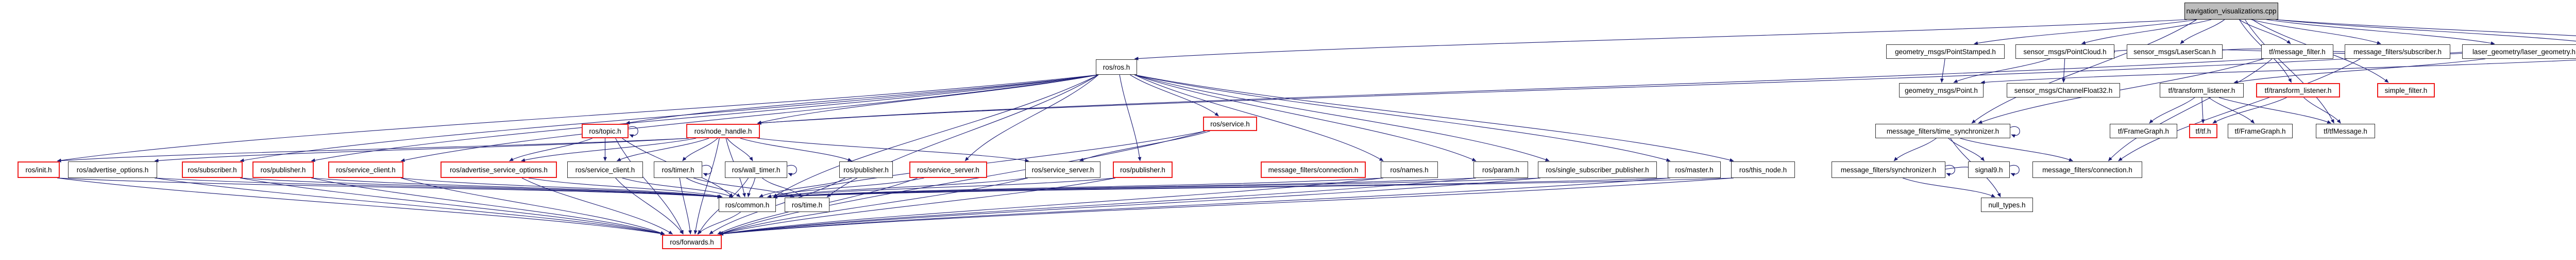 The width and height of the screenshot is (2576, 260). What do you see at coordinates (212, 170) in the screenshot?
I see `graph-node-subscriber: ros/subscriber.h` at bounding box center [212, 170].